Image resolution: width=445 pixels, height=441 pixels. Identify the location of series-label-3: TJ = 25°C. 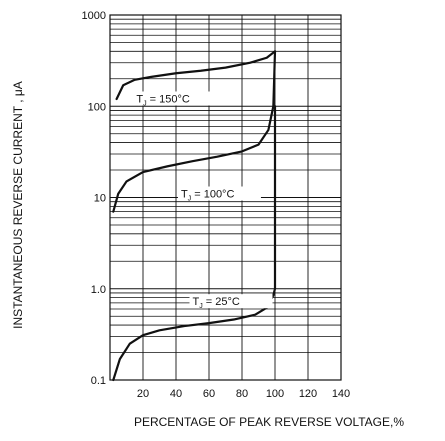
(216, 303).